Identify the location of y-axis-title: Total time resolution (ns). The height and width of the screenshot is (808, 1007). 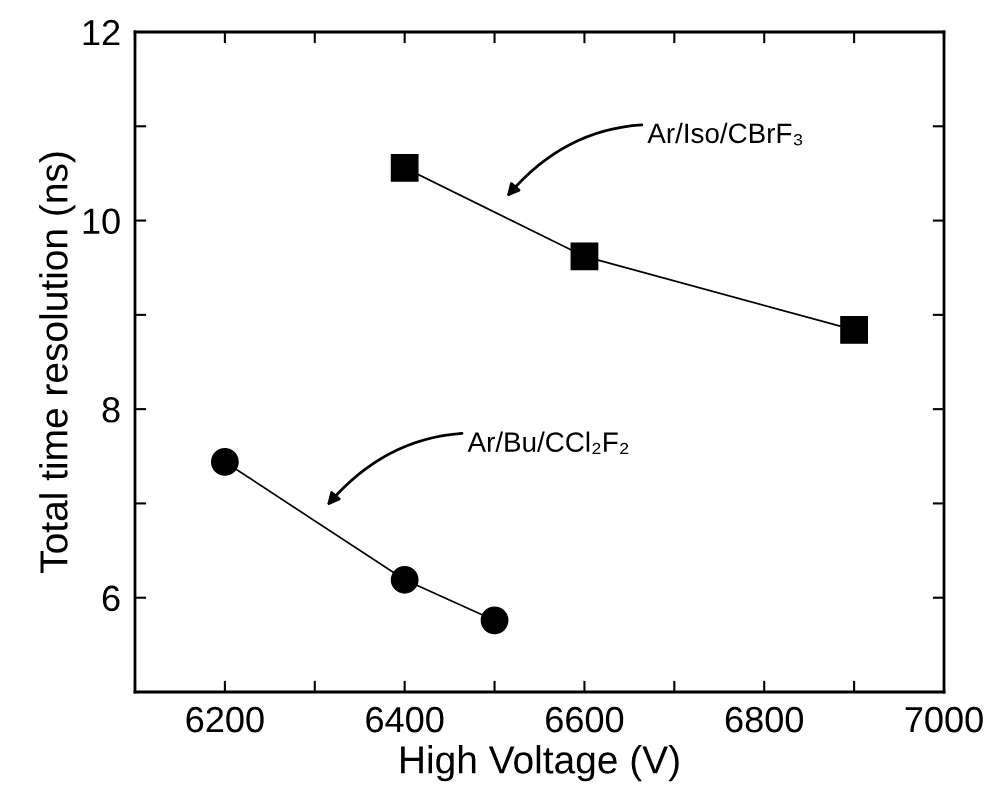
(57, 362).